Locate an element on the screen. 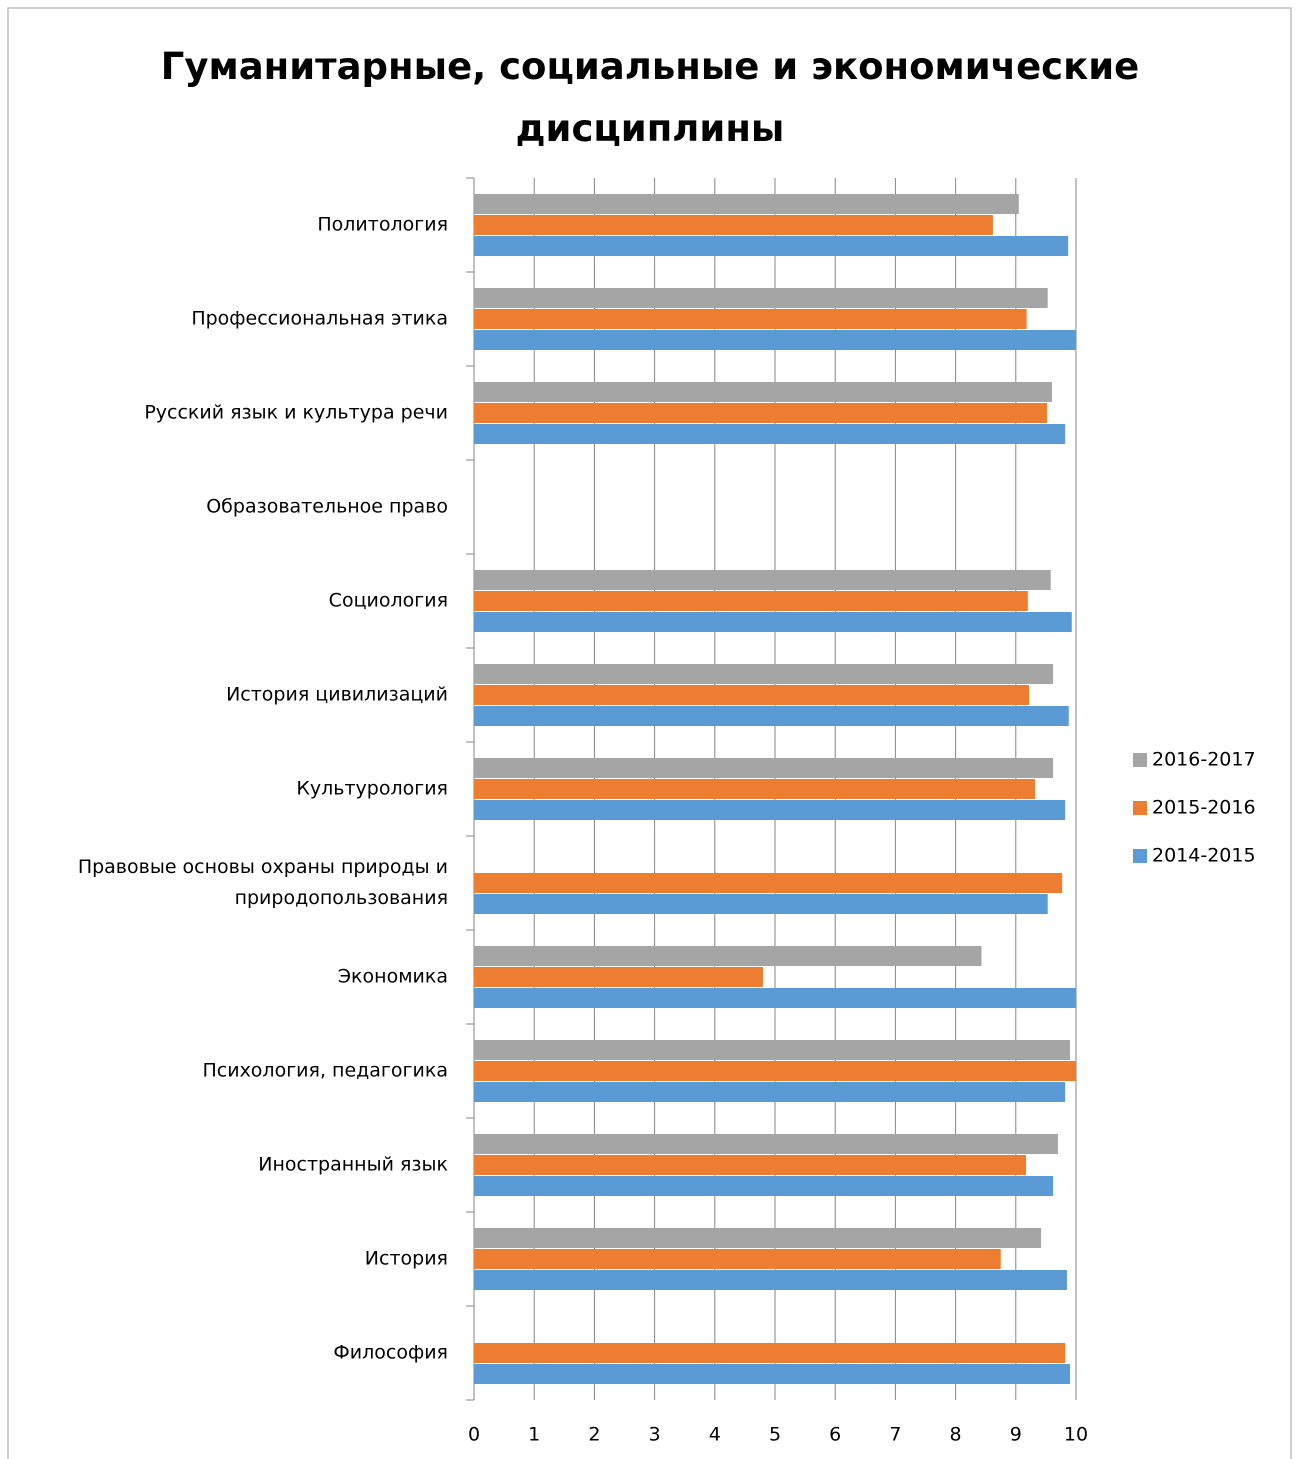 This screenshot has width=1299, height=1459. y-tick-label: Экономика is located at coordinates (392, 976).